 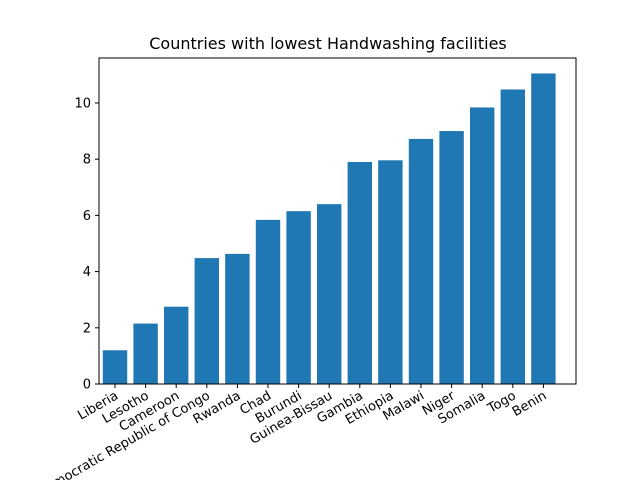 What do you see at coordinates (298, 297) in the screenshot?
I see `bar-burundi` at bounding box center [298, 297].